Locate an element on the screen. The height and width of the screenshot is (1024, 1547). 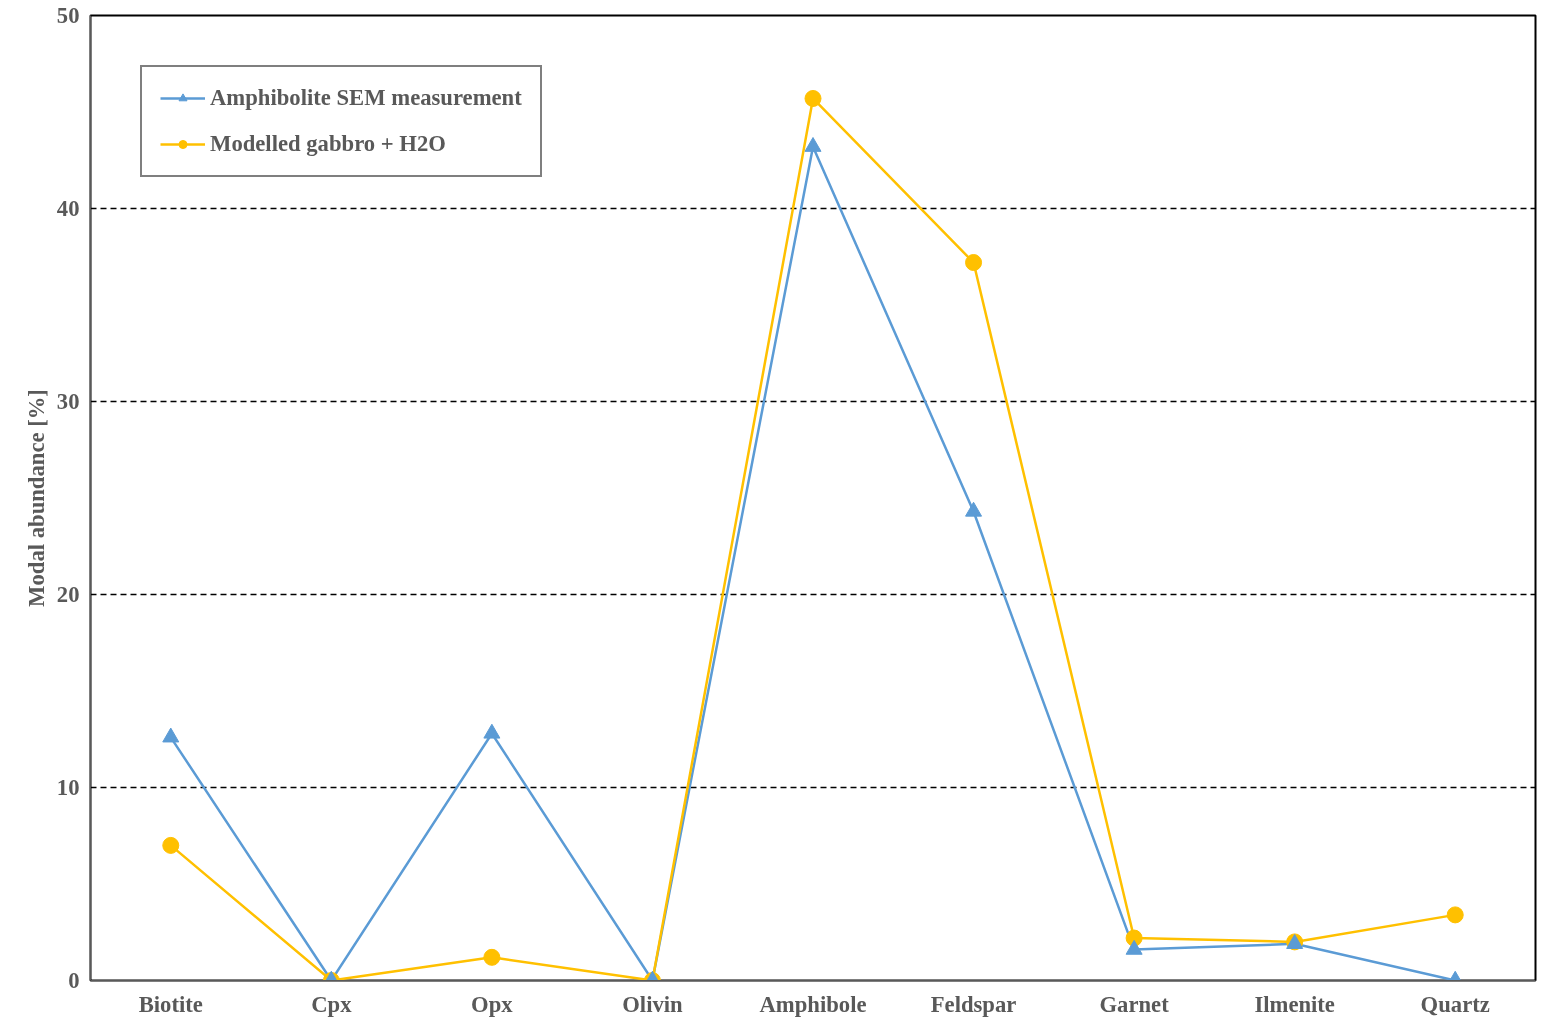
x-tick-label: Quartz is located at coordinates (1455, 1004).